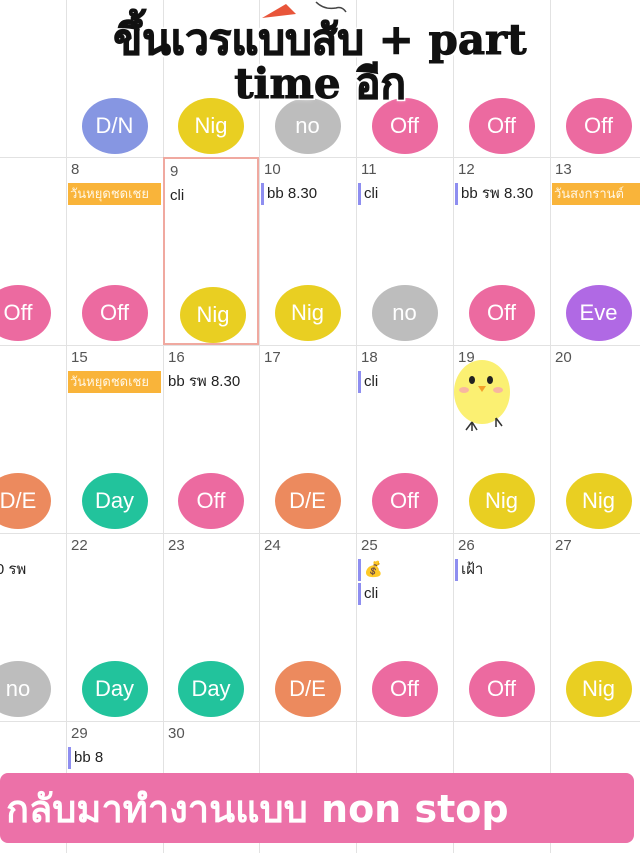 This screenshot has height=853, width=640. I want to click on calendar-day-cell: 22 Day, so click(114, 627).